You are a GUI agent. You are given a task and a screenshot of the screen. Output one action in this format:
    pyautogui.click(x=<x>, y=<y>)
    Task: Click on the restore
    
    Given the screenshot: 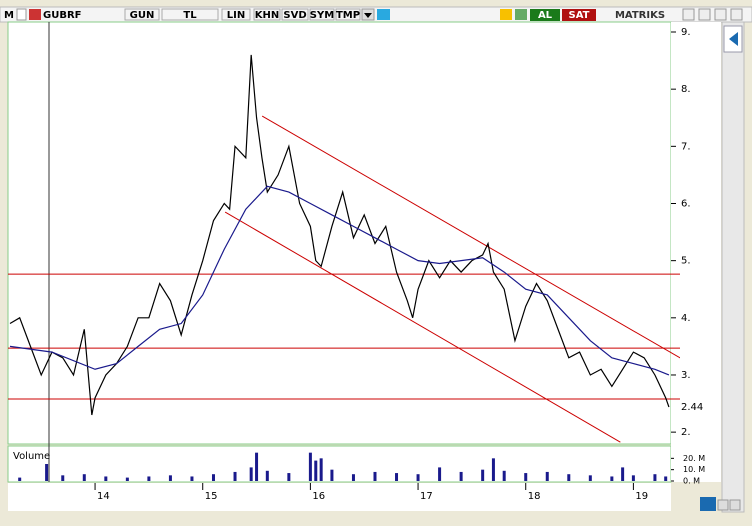 What is the action you would take?
    pyautogui.click(x=704, y=14)
    